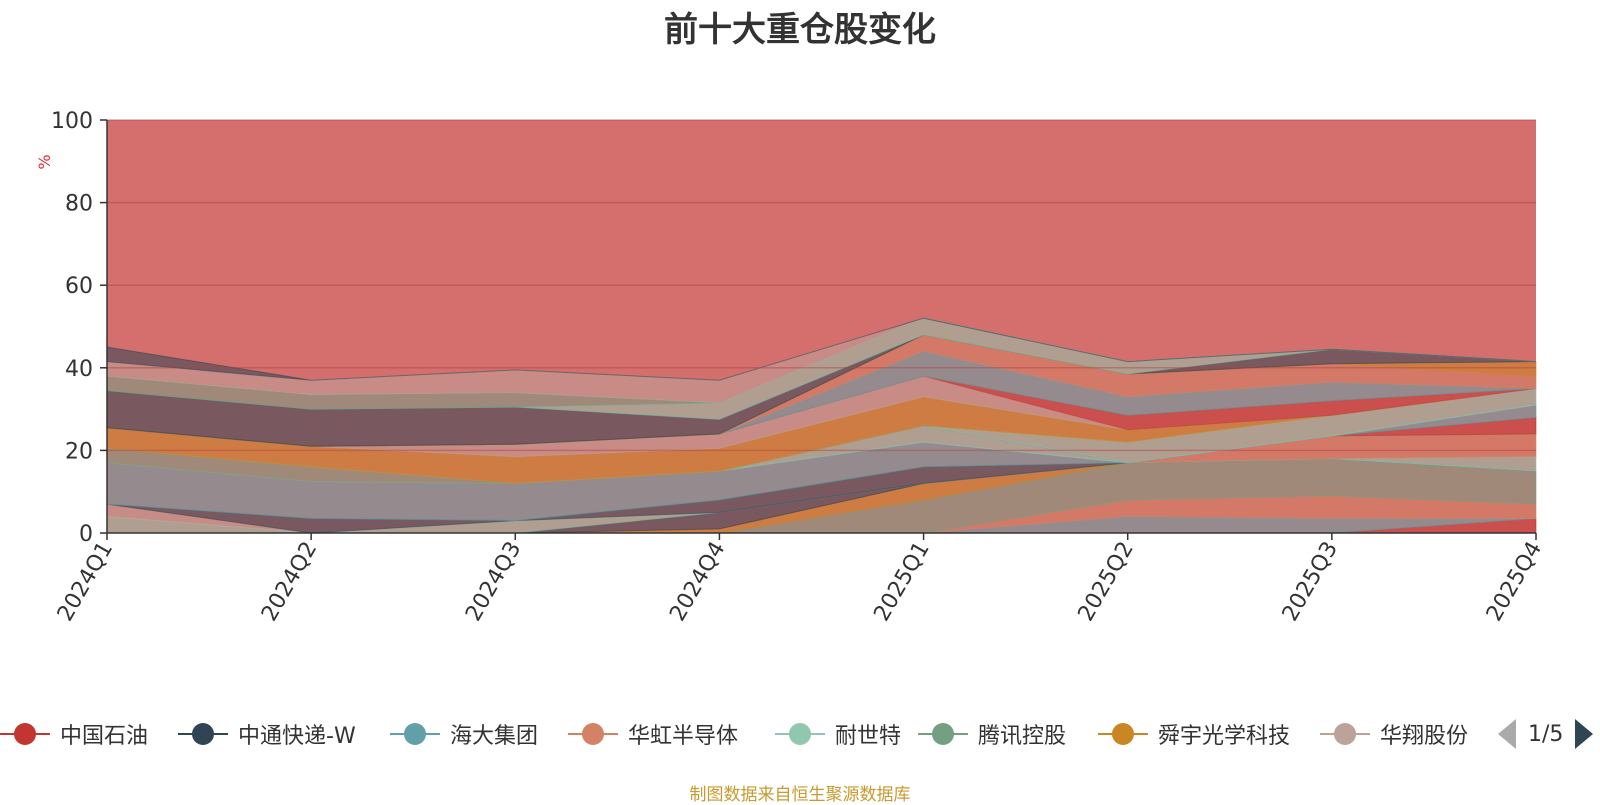  Describe the element at coordinates (85, 582) in the screenshot. I see `x-tick-label-2024Q1: 2024Q1` at that location.